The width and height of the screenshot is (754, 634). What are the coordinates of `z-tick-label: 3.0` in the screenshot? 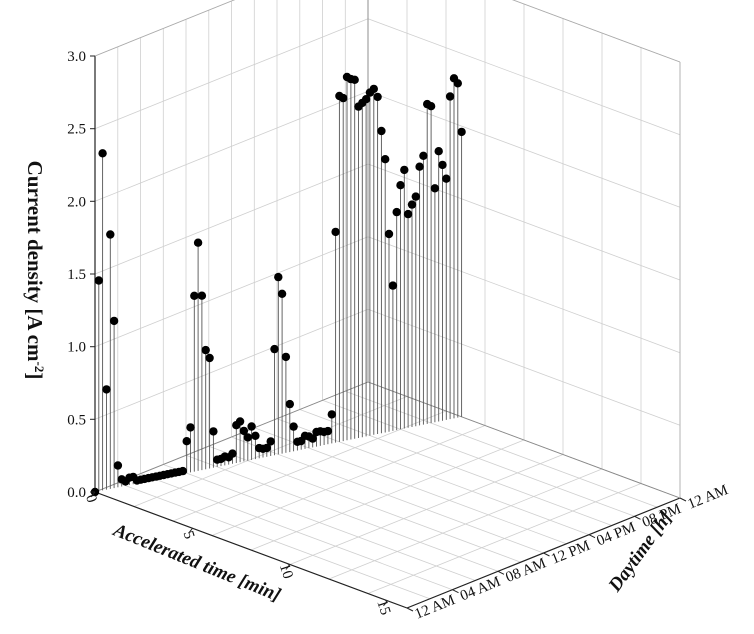 It's located at (76, 57).